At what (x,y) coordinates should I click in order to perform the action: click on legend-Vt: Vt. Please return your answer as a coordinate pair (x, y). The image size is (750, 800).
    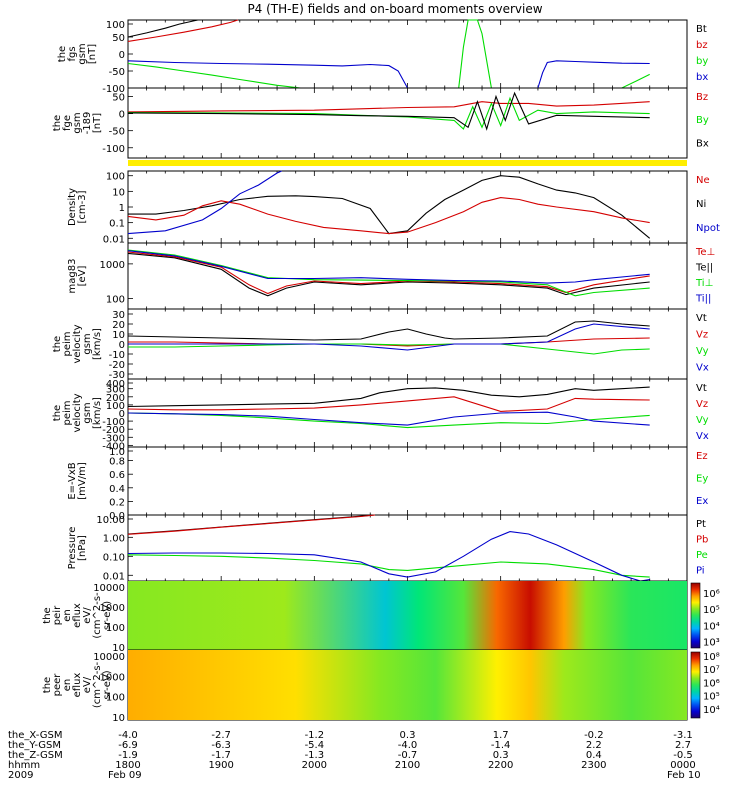
    Looking at the image, I should click on (701, 318).